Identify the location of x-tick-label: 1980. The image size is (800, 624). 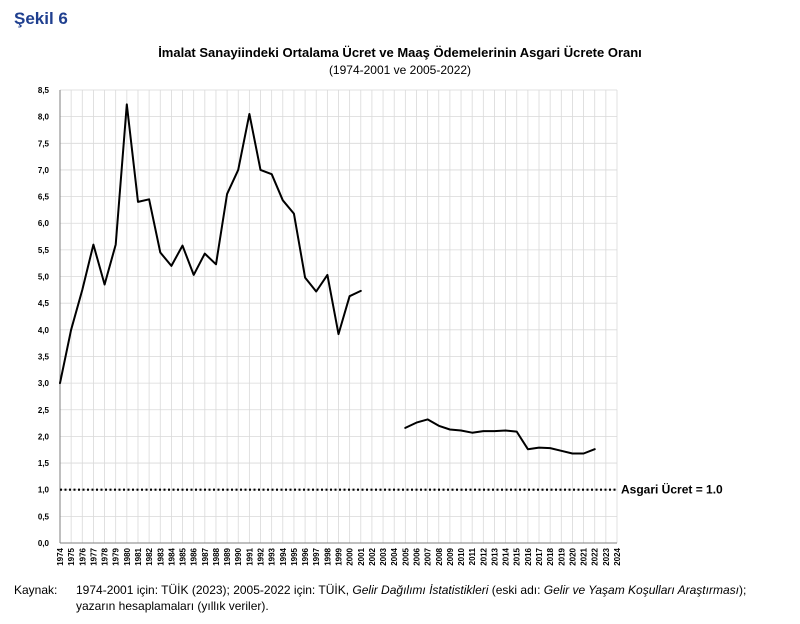
(127, 556).